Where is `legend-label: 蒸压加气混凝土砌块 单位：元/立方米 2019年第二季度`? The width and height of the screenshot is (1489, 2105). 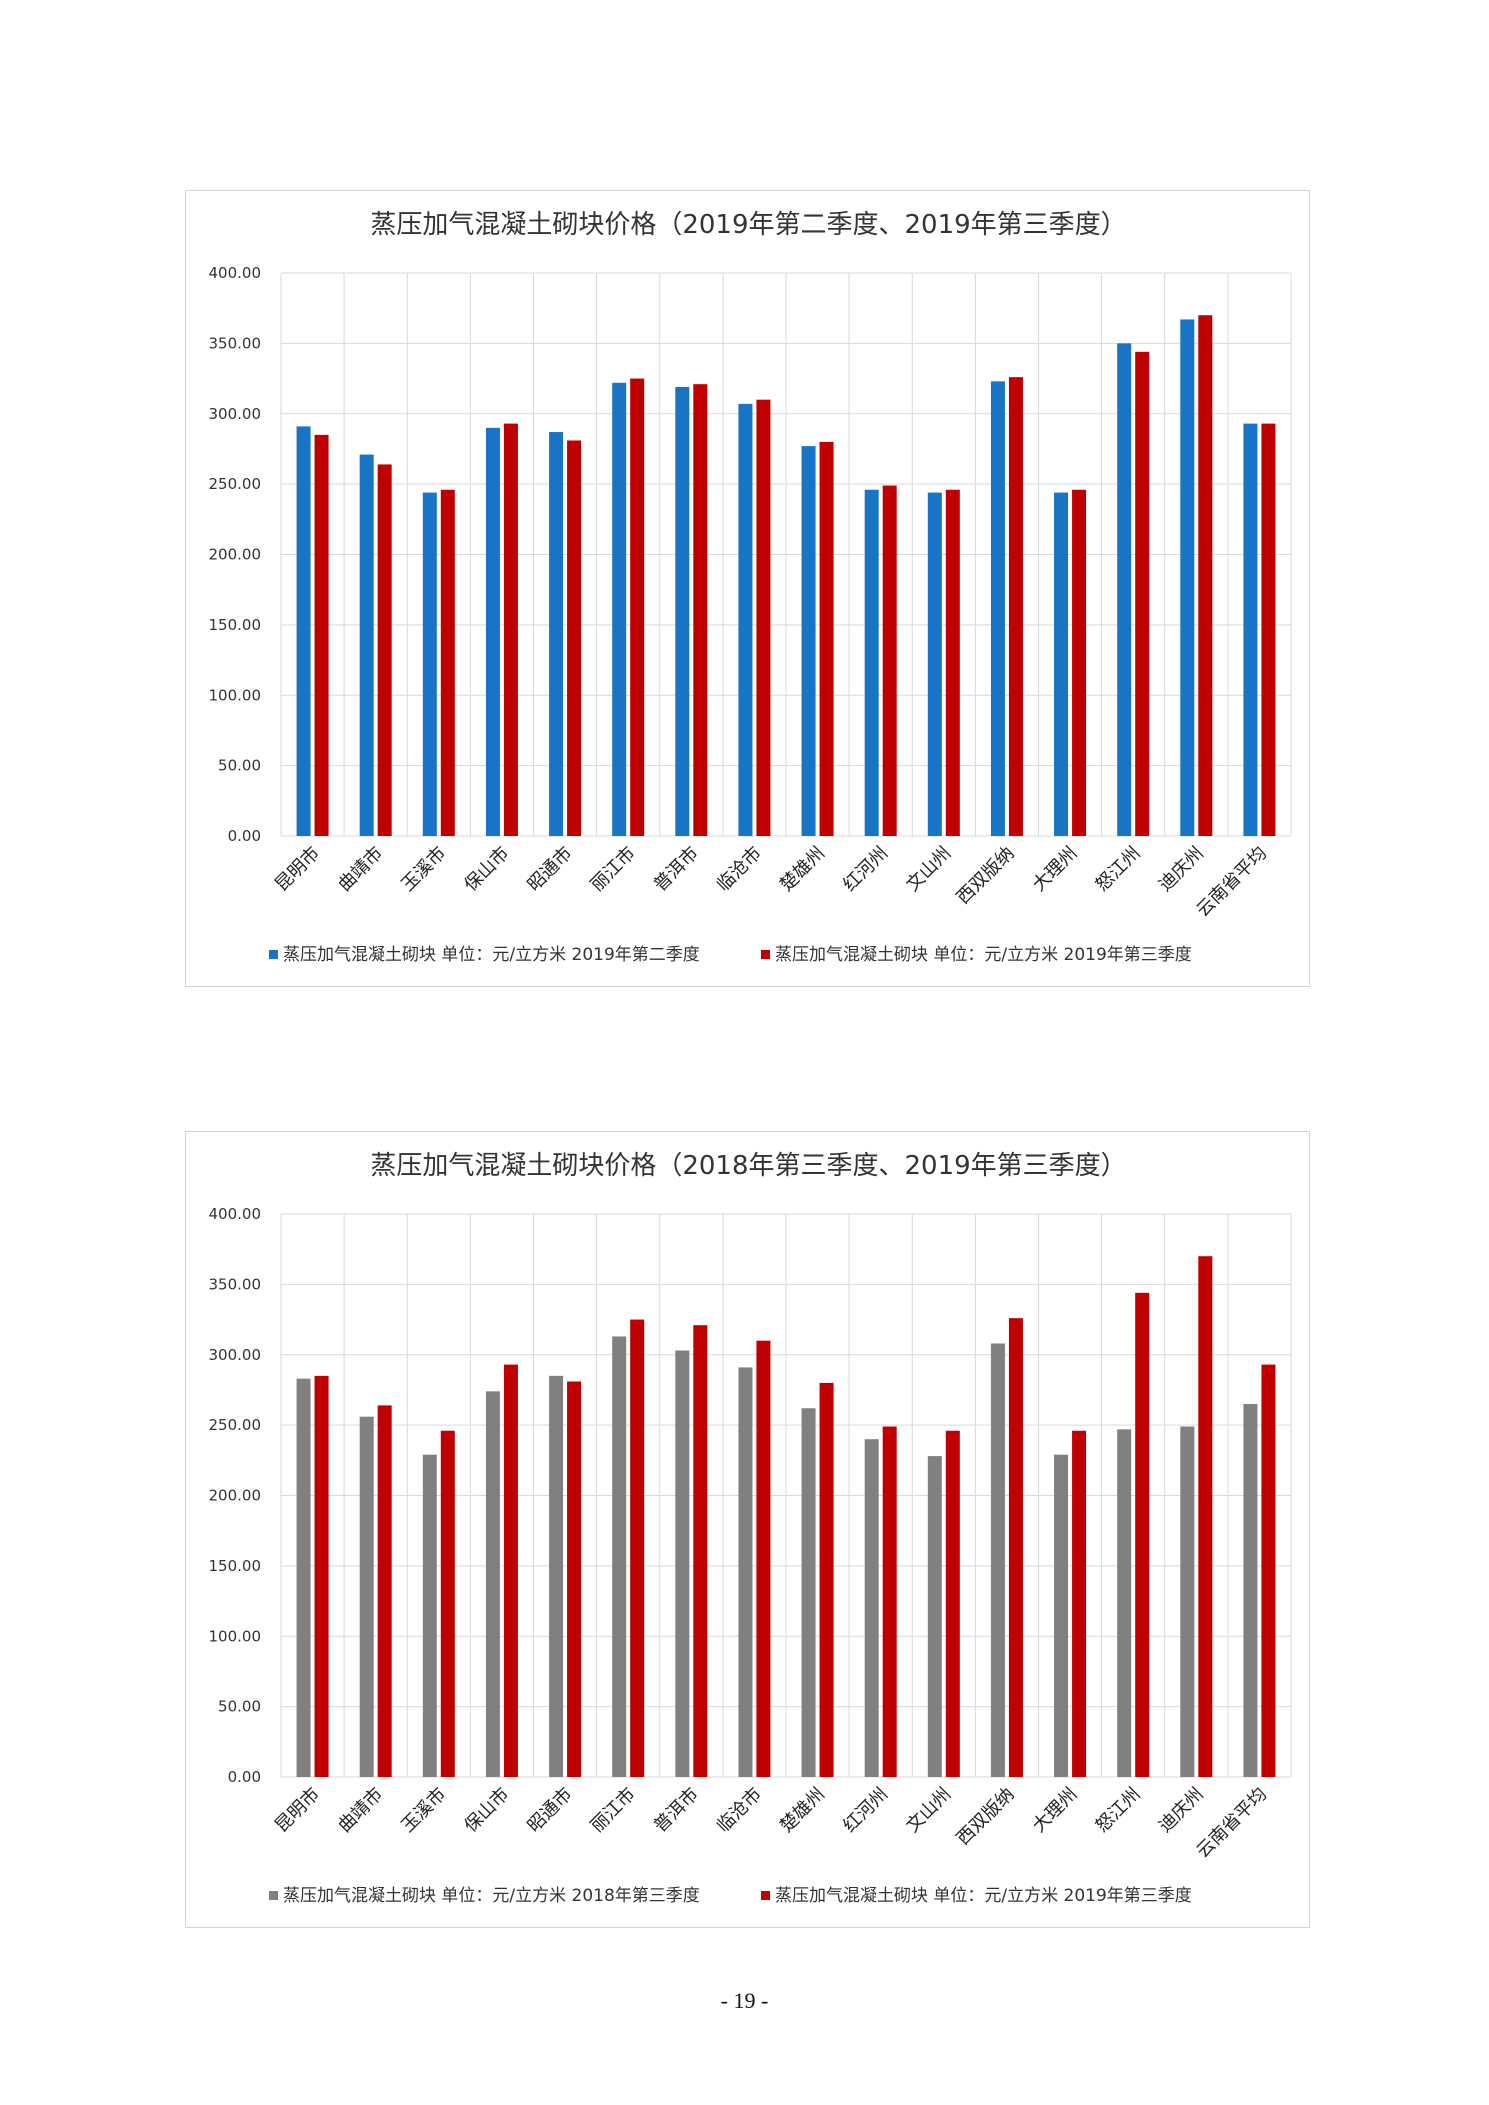
legend-label: 蒸压加气混凝土砌块 单位：元/立方米 2019年第二季度 is located at coordinates (491, 955).